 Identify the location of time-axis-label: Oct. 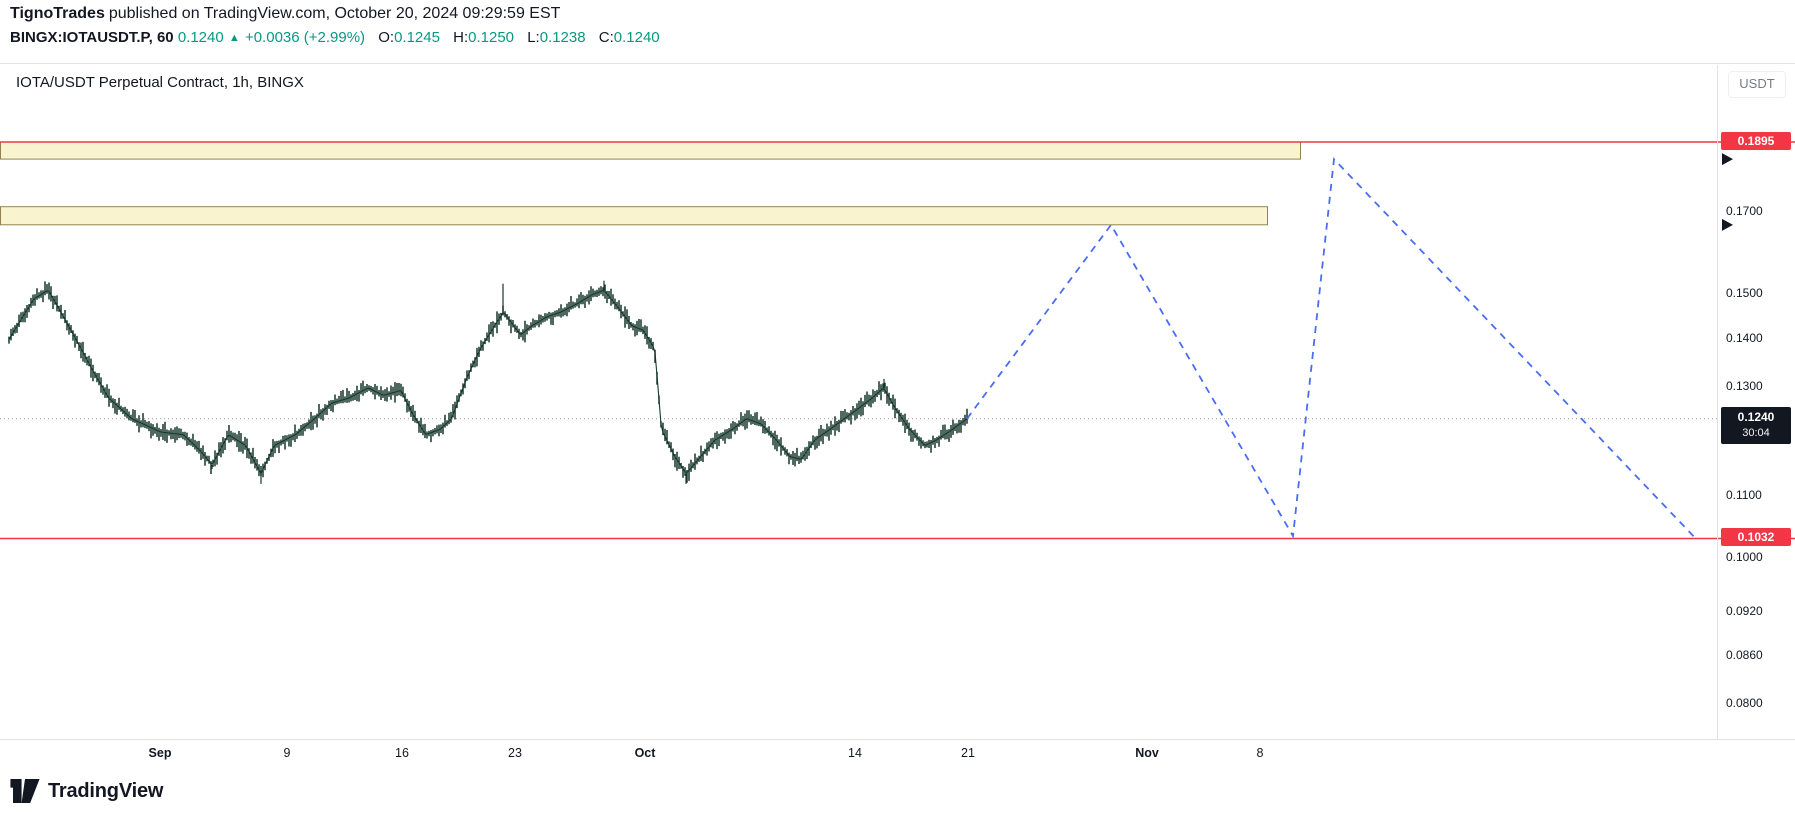
(645, 753).